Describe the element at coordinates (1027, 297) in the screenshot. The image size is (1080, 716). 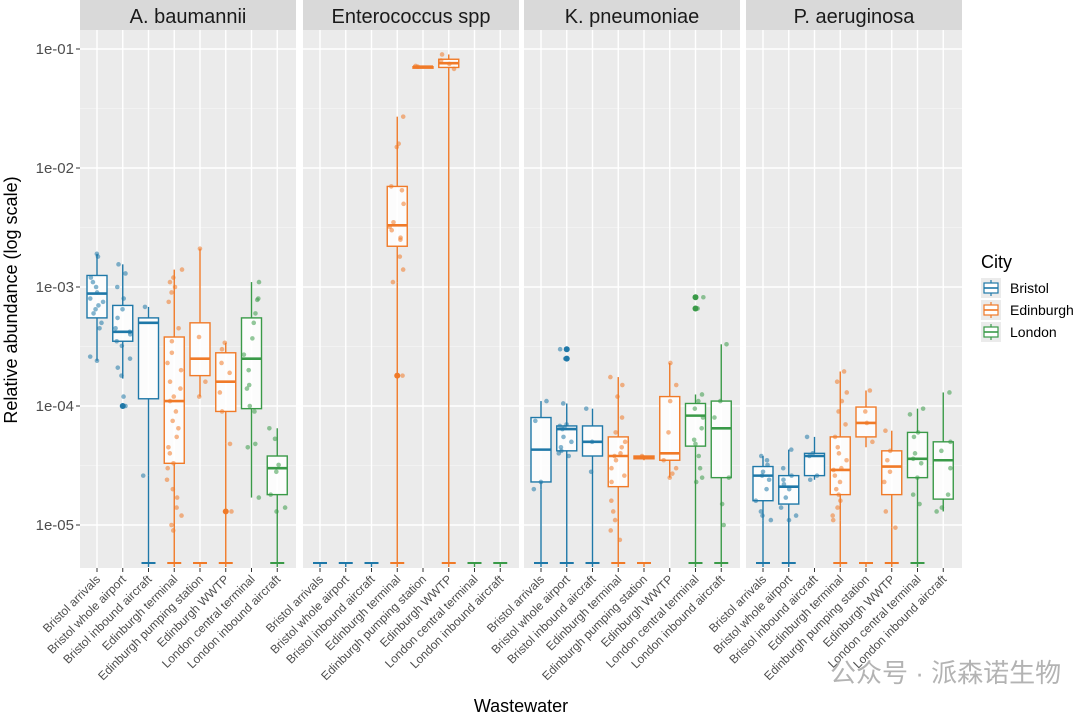
I see `legend: City Bristol Edinburgh London` at that location.